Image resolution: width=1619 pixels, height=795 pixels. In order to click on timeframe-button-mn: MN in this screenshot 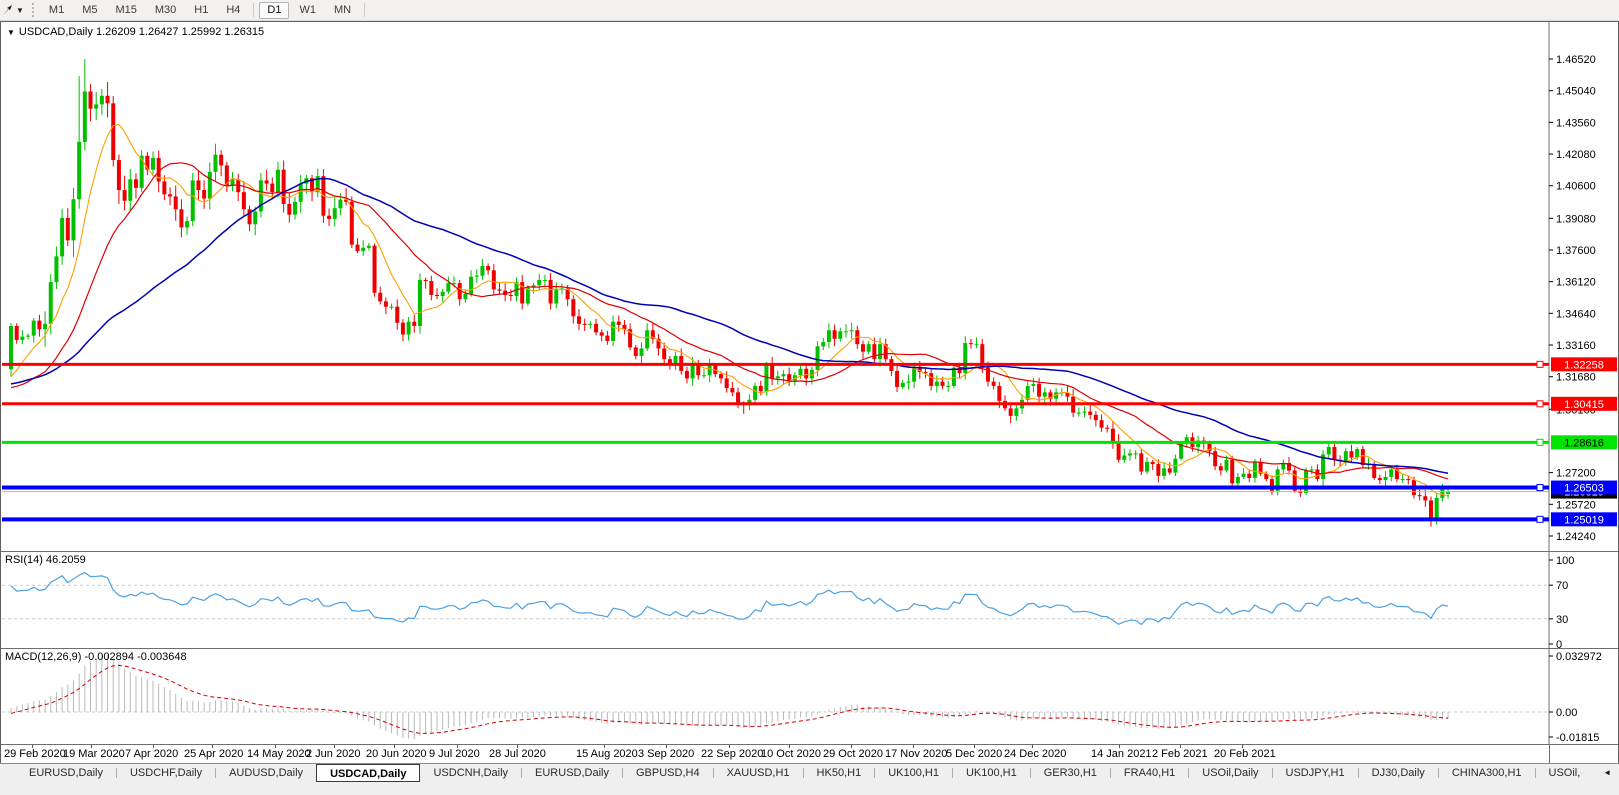, I will do `click(342, 10)`.